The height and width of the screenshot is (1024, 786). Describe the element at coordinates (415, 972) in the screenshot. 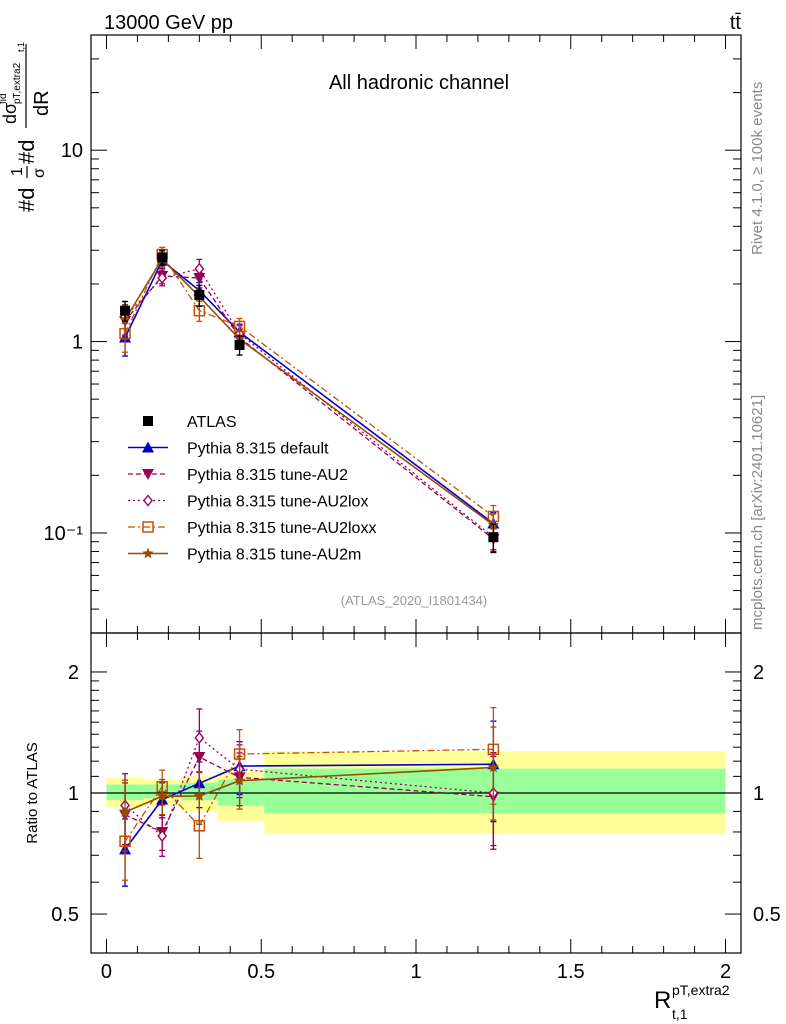

I see `x-tick-label: 1` at that location.